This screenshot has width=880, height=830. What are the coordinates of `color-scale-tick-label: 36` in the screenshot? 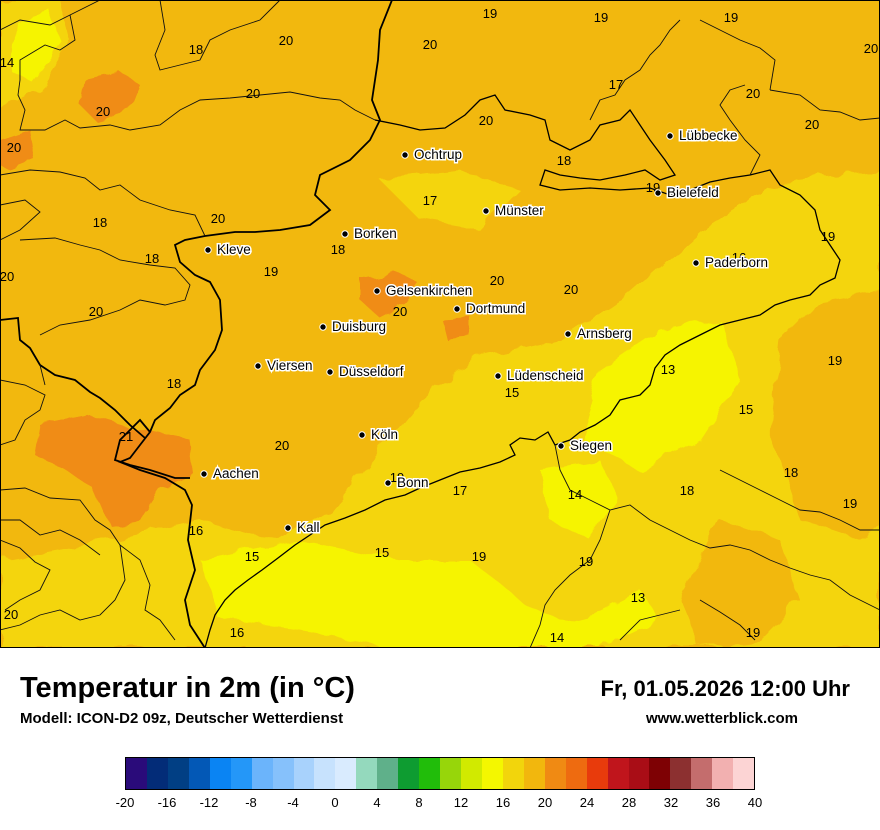 It's located at (713, 802).